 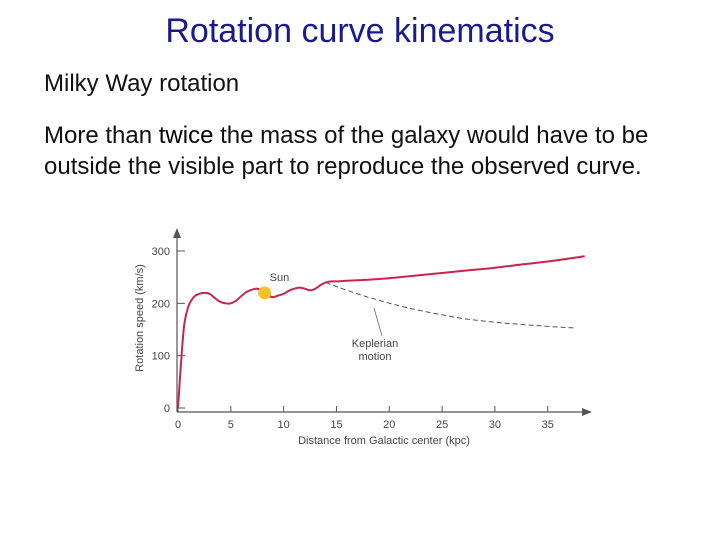 What do you see at coordinates (178, 425) in the screenshot?
I see `x-tick-label: 0` at bounding box center [178, 425].